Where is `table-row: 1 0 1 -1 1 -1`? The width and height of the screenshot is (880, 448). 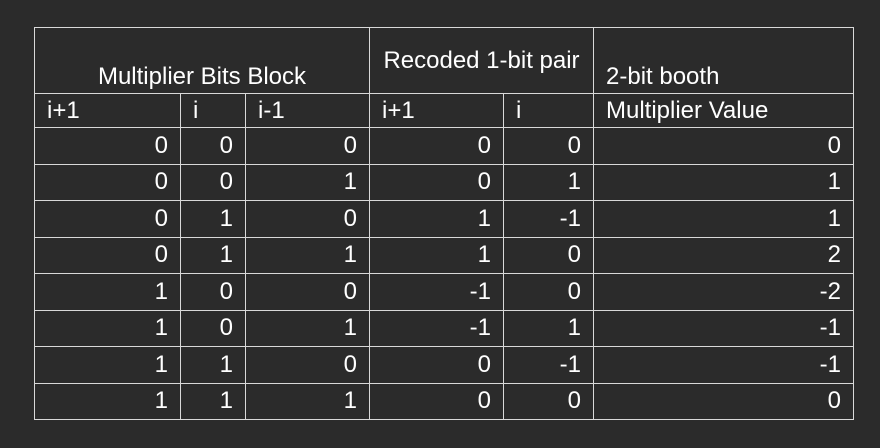 table-row: 1 0 1 -1 1 -1 is located at coordinates (444, 328).